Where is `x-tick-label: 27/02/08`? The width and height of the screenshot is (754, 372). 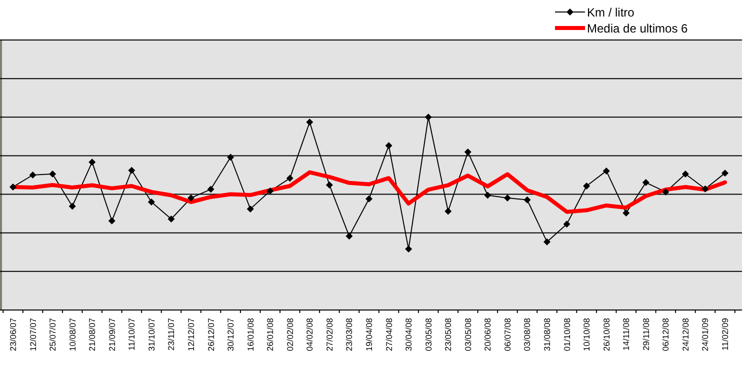 x-tick-label: 27/02/08 is located at coordinates (329, 335).